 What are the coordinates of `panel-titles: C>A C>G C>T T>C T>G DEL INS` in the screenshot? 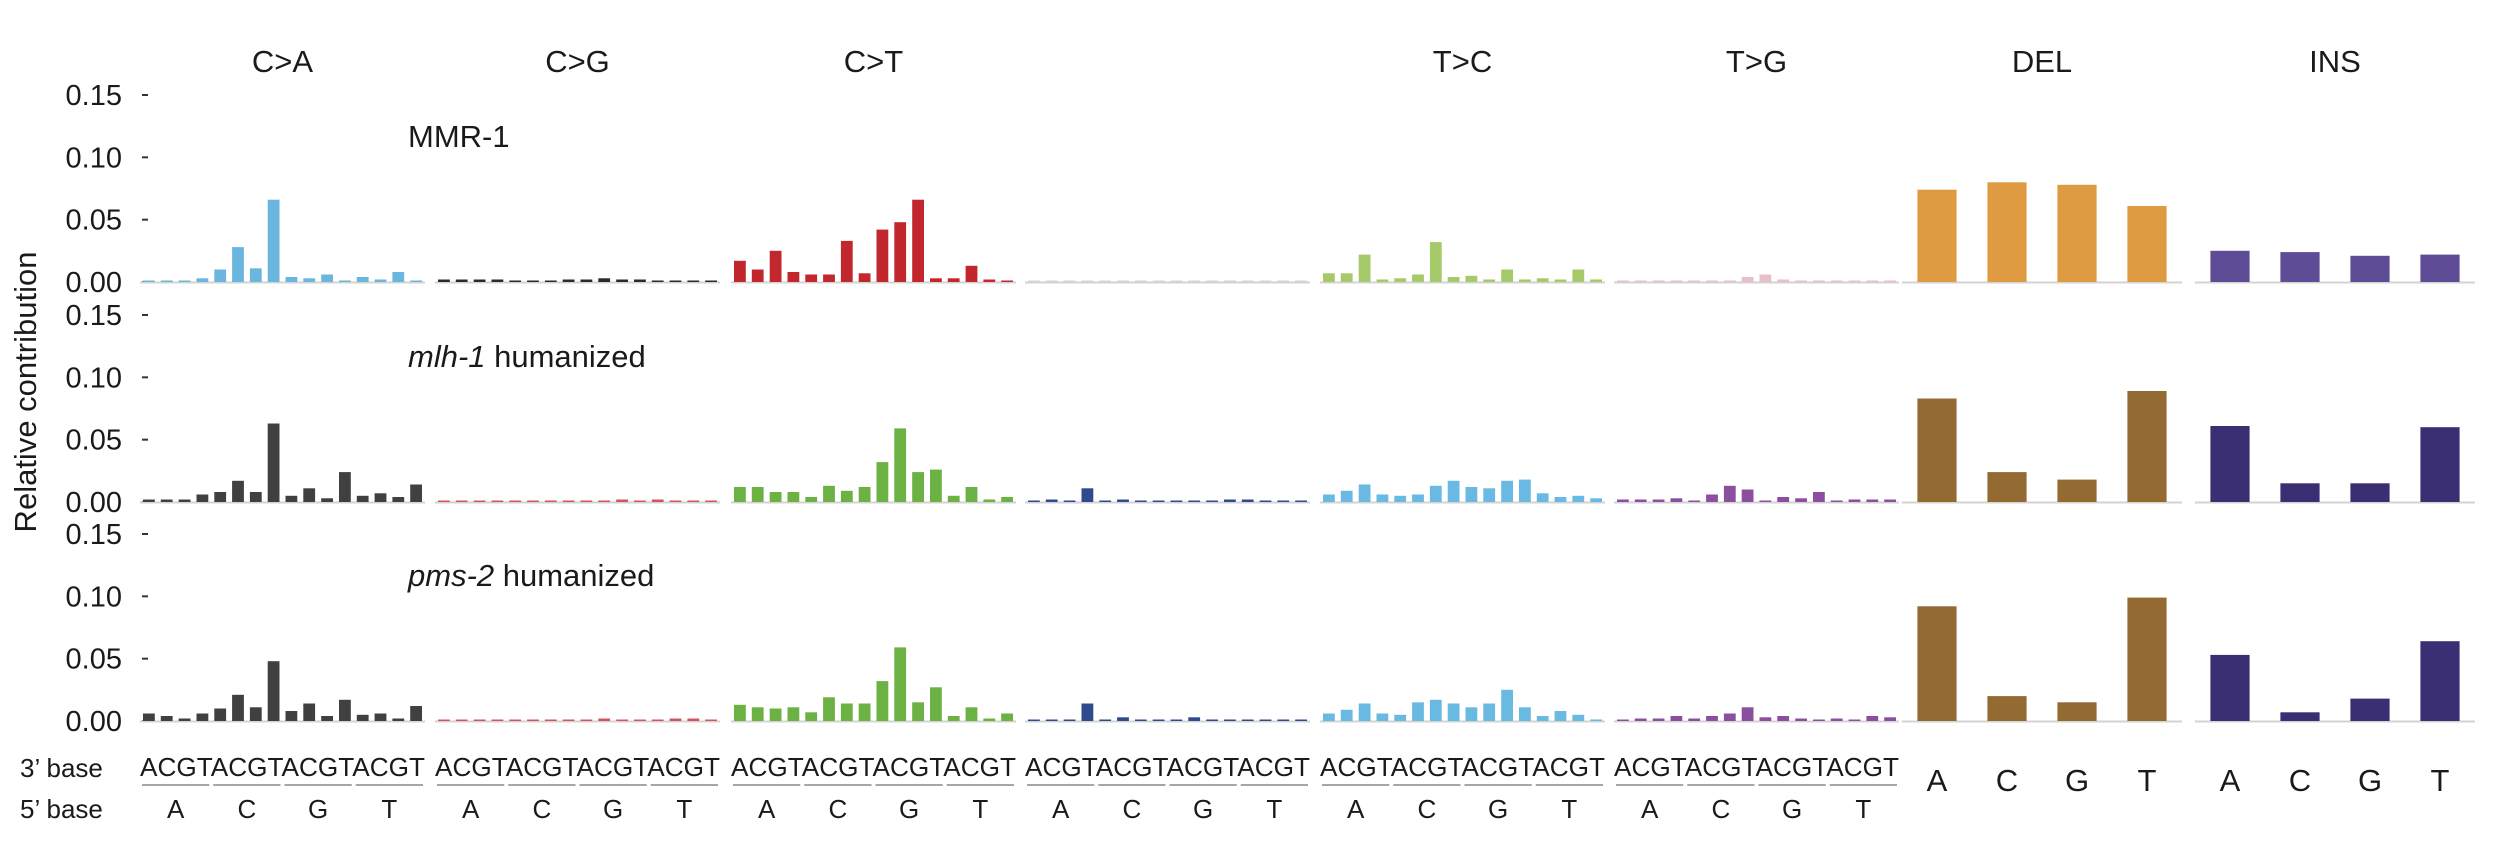 It's located at (1306, 61).